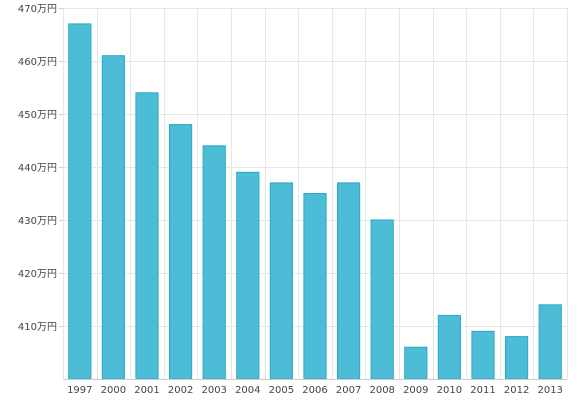 Image resolution: width=578 pixels, height=400 pixels. What do you see at coordinates (180, 390) in the screenshot?
I see `x-tick-label: 2002` at bounding box center [180, 390].